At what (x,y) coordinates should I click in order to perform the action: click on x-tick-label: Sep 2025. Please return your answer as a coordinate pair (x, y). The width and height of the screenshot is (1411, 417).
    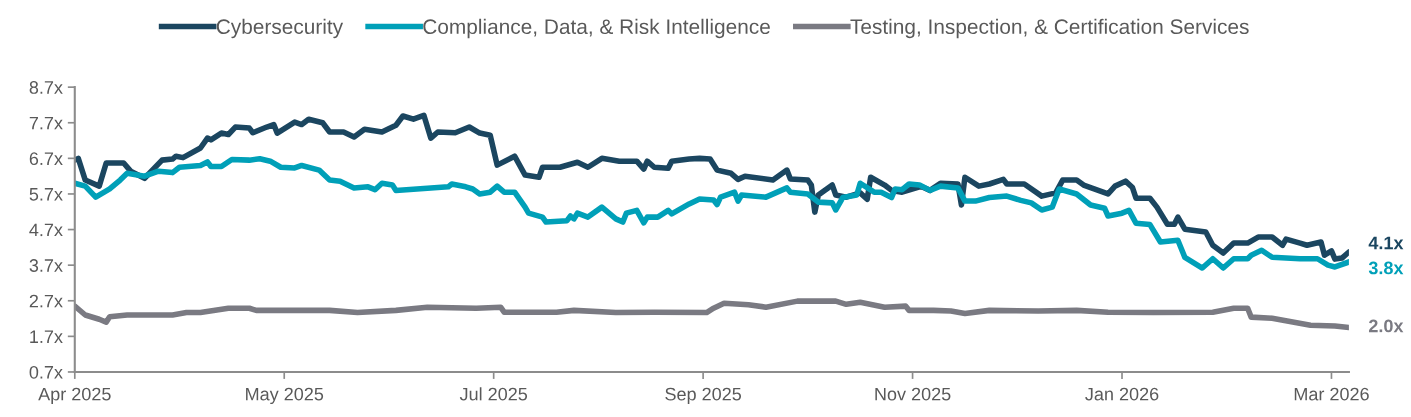
    Looking at the image, I should click on (703, 396).